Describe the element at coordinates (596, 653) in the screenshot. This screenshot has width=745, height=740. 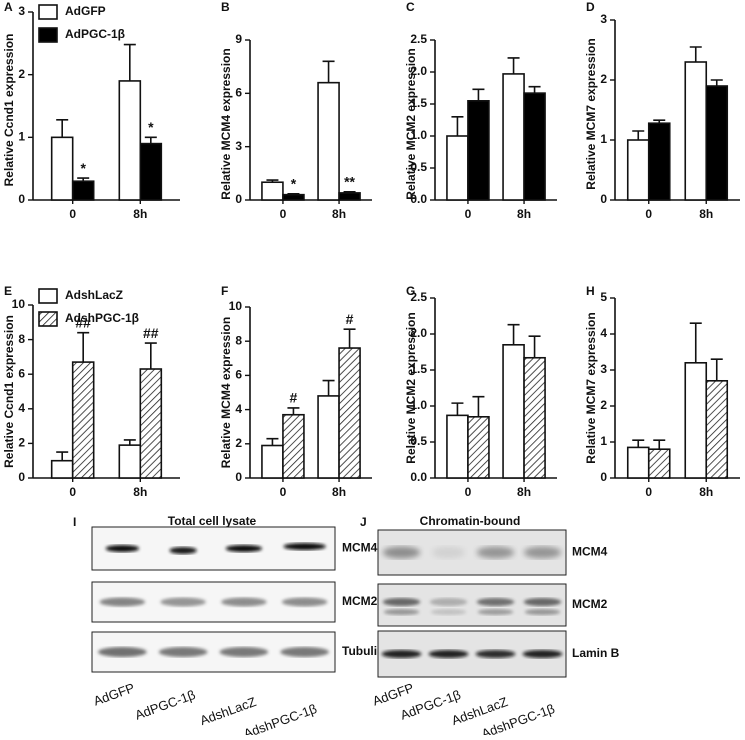
I see `blot-row-label: Lamin B` at that location.